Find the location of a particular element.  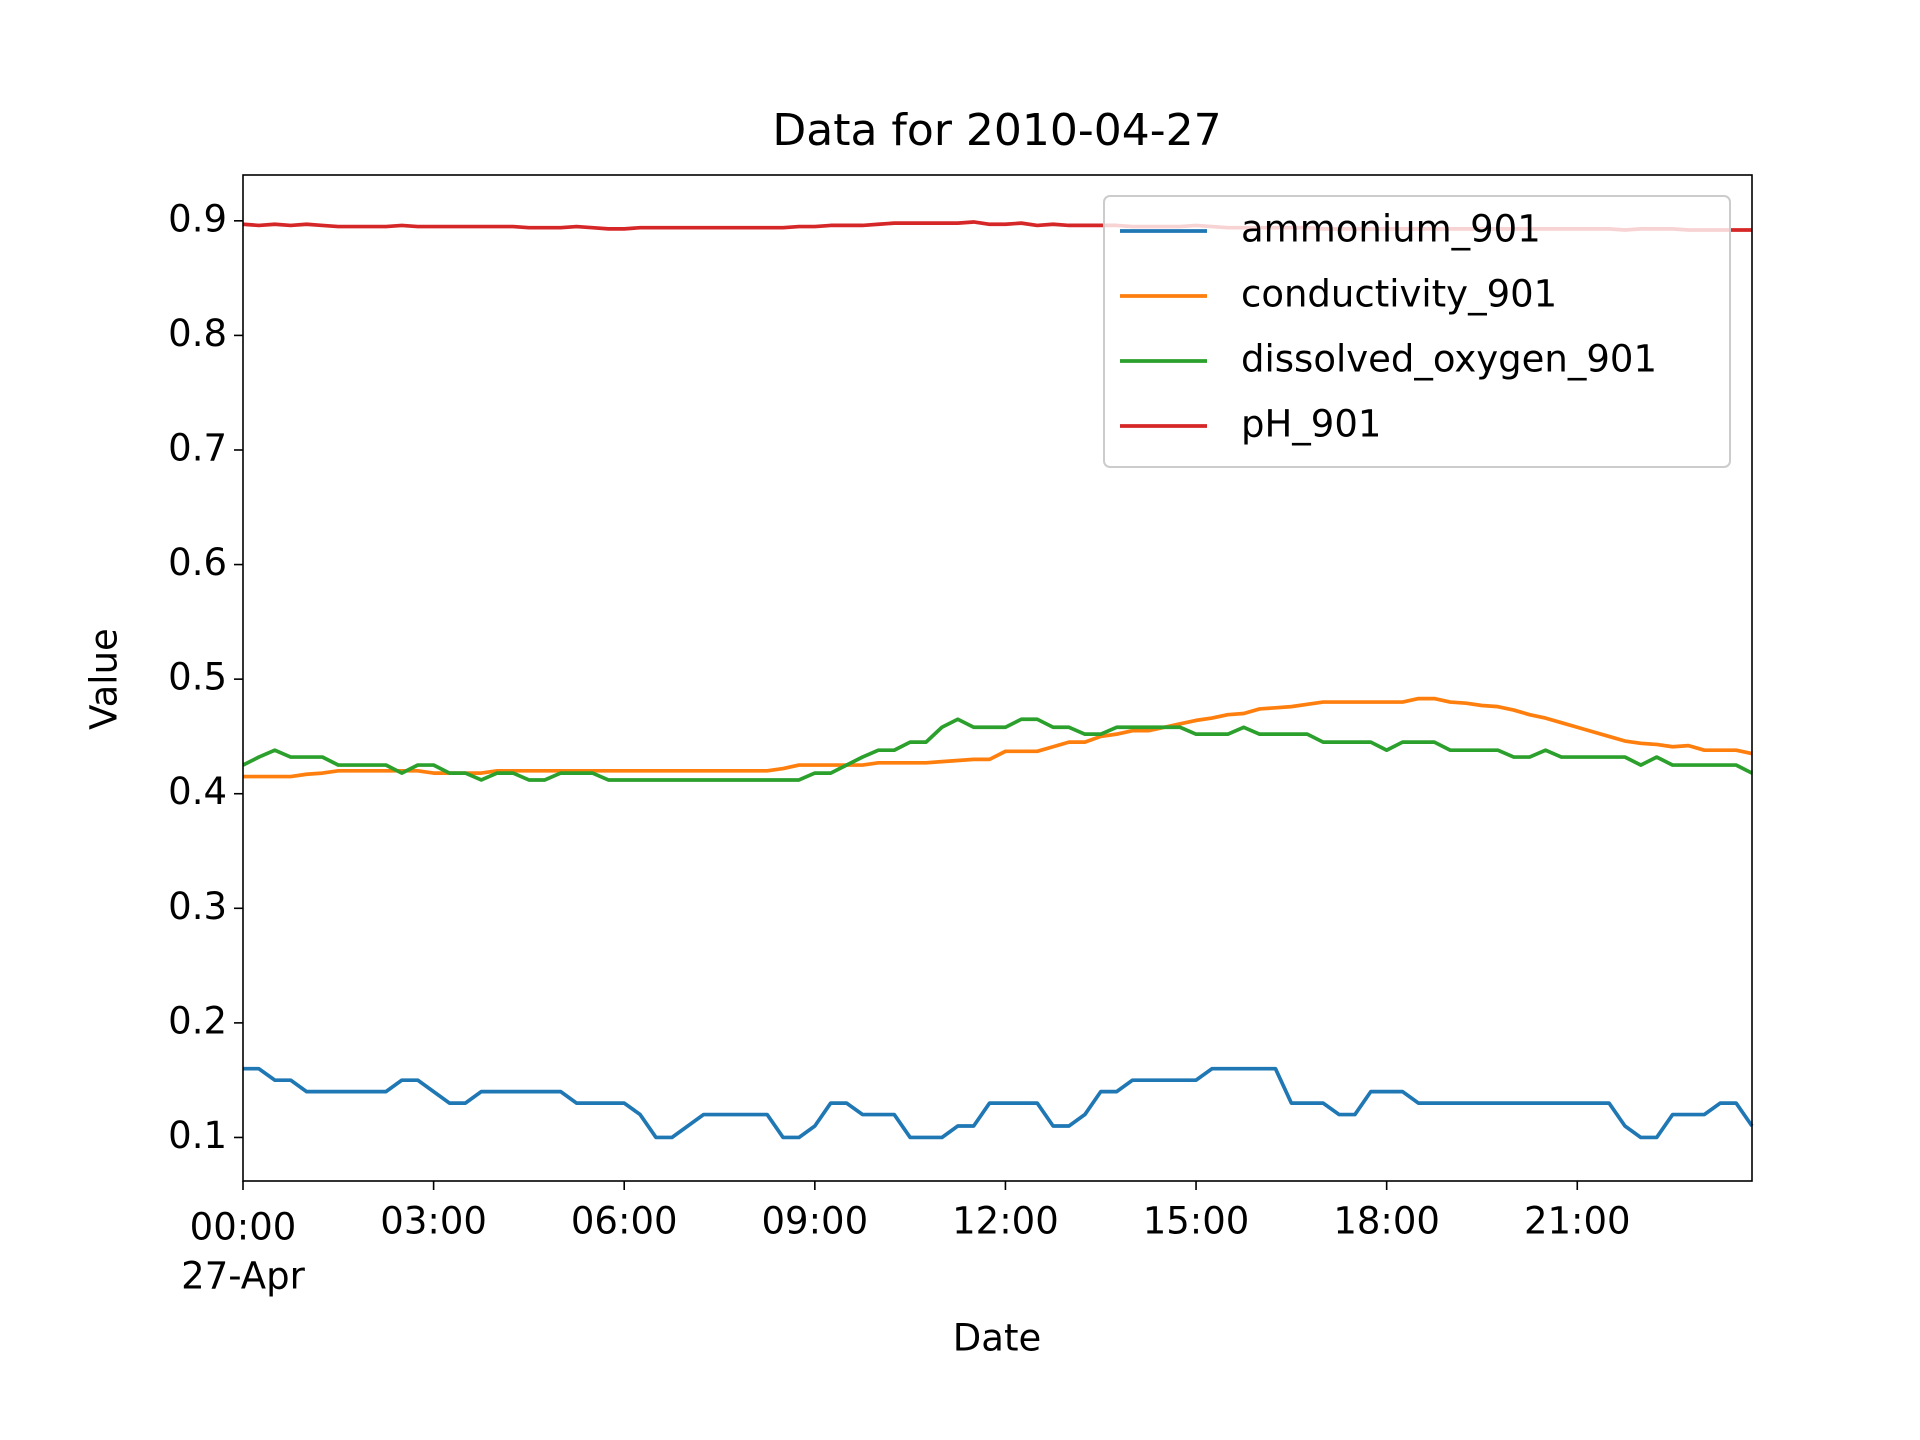

x-axis-label: Date is located at coordinates (997, 1338).